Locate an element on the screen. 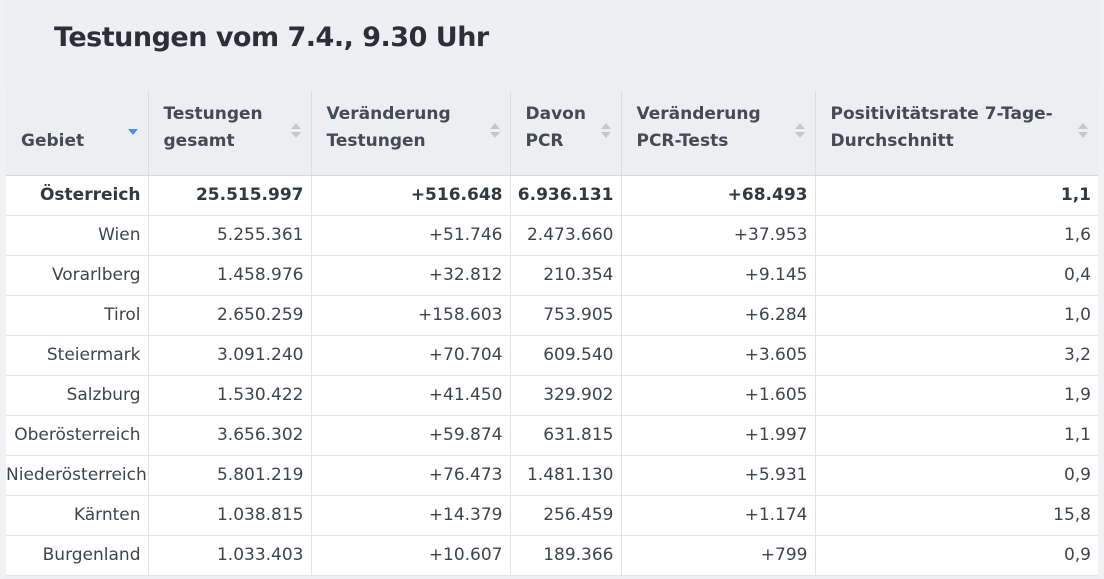 The image size is (1104, 579). table-row: Tirol 2.650.259 +158.603 753.905 +6.284 1,0 is located at coordinates (552, 315).